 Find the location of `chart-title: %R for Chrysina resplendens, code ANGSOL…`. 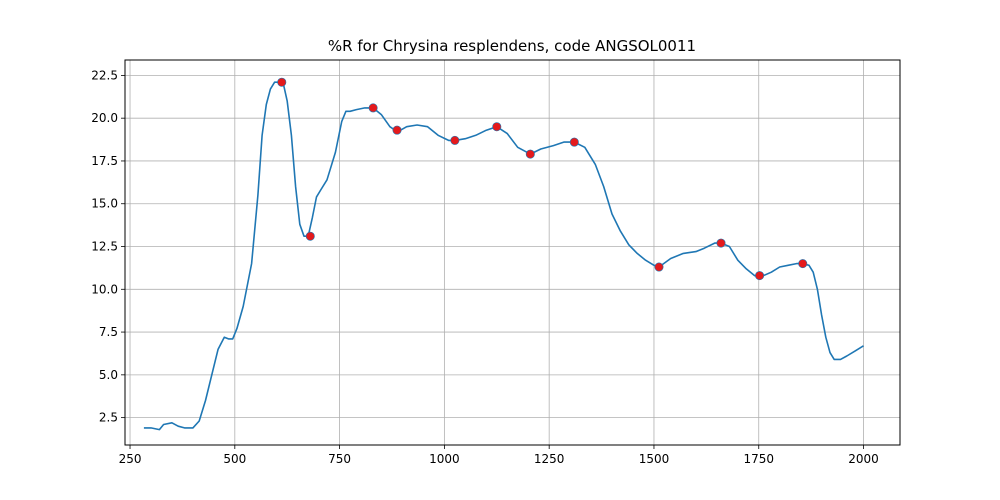

chart-title: %R for Chrysina resplendens, code ANGSOL… is located at coordinates (512, 46).